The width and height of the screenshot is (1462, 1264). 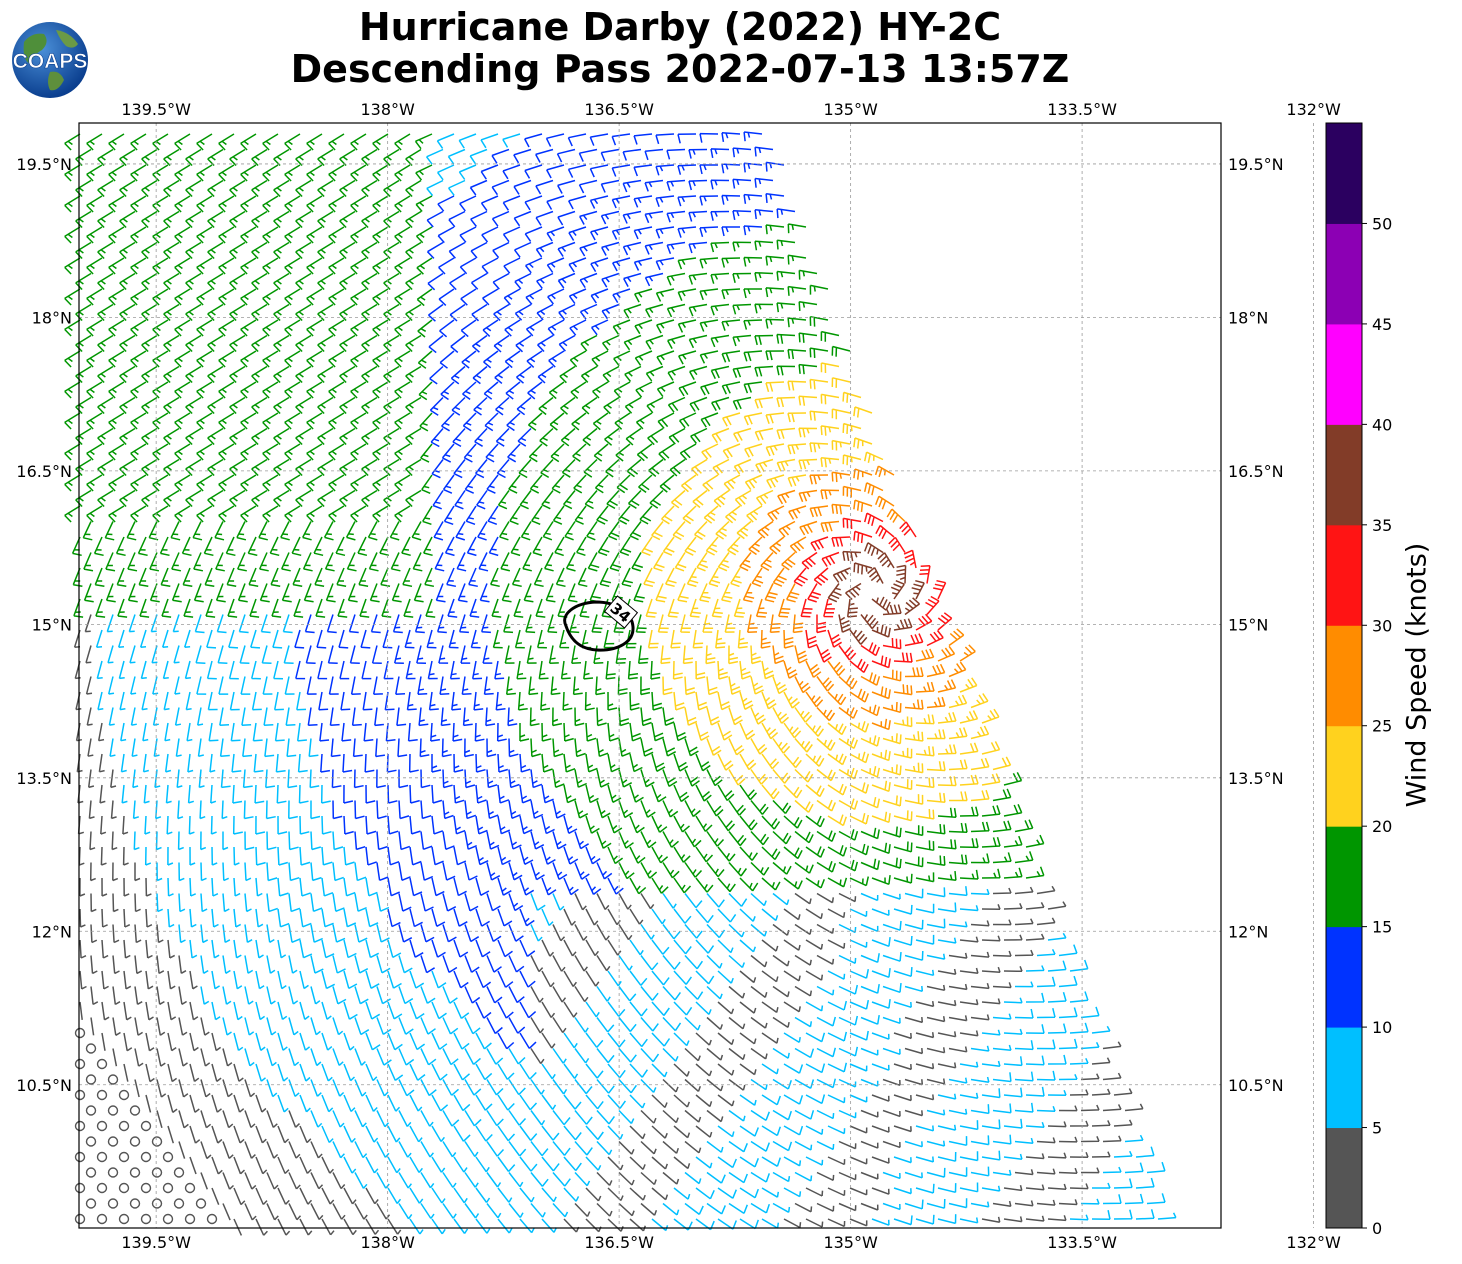 I want to click on colorbar-segment, so click(x=1344, y=575).